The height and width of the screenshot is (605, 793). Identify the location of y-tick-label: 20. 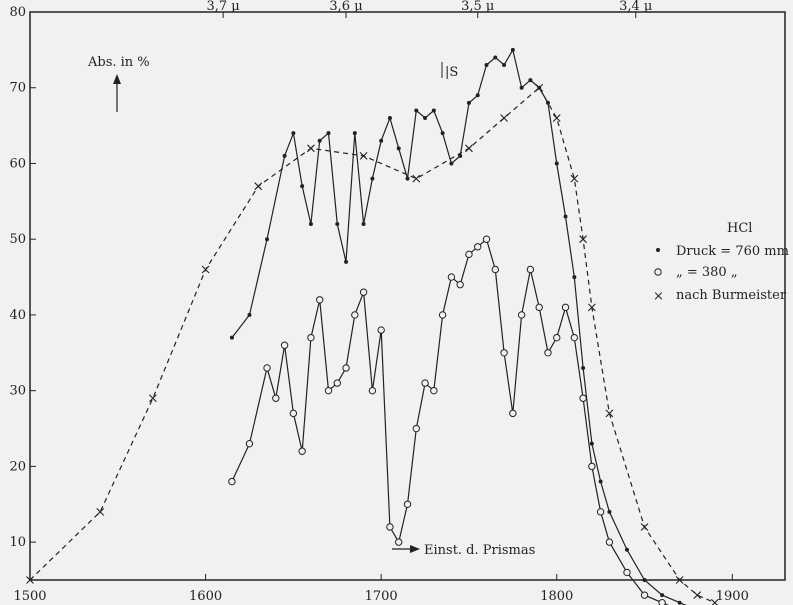
(17, 466).